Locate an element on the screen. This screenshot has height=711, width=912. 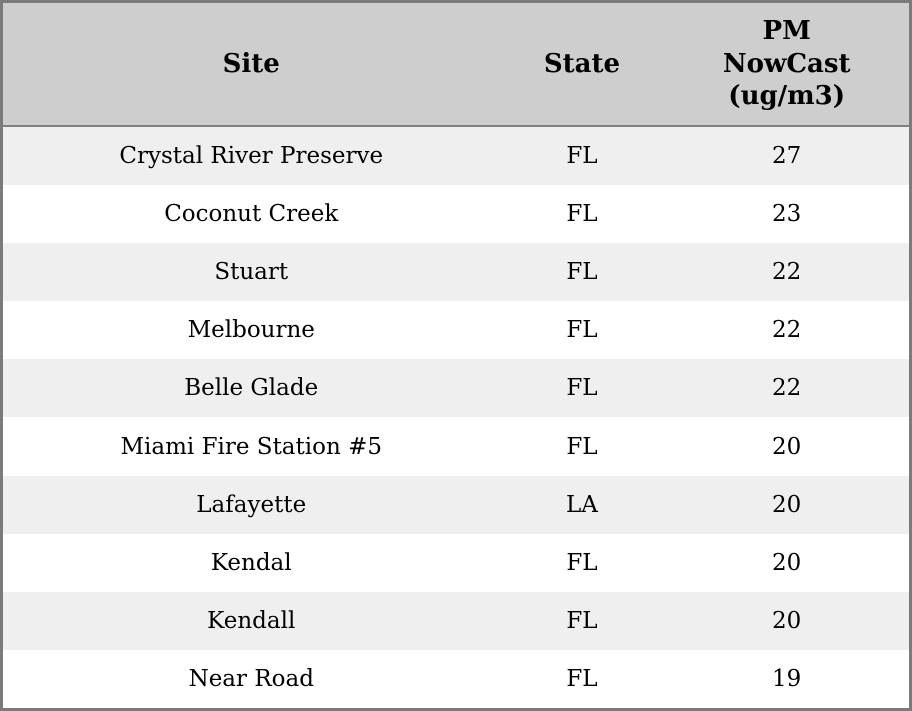
site-cell: Near Road is located at coordinates (251, 678).